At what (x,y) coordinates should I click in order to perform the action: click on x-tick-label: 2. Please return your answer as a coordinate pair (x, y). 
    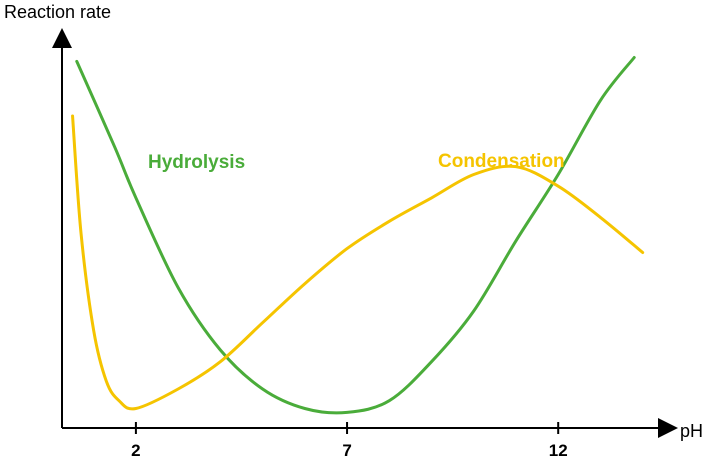
    Looking at the image, I should click on (135, 449).